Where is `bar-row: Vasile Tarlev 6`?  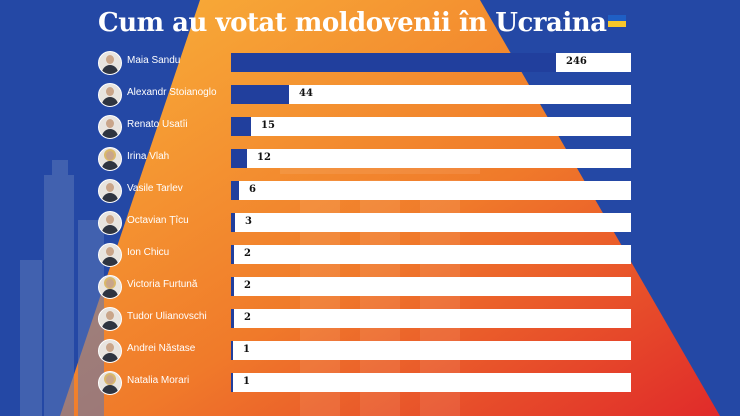 bar-row: Vasile Tarlev 6 is located at coordinates (370, 191).